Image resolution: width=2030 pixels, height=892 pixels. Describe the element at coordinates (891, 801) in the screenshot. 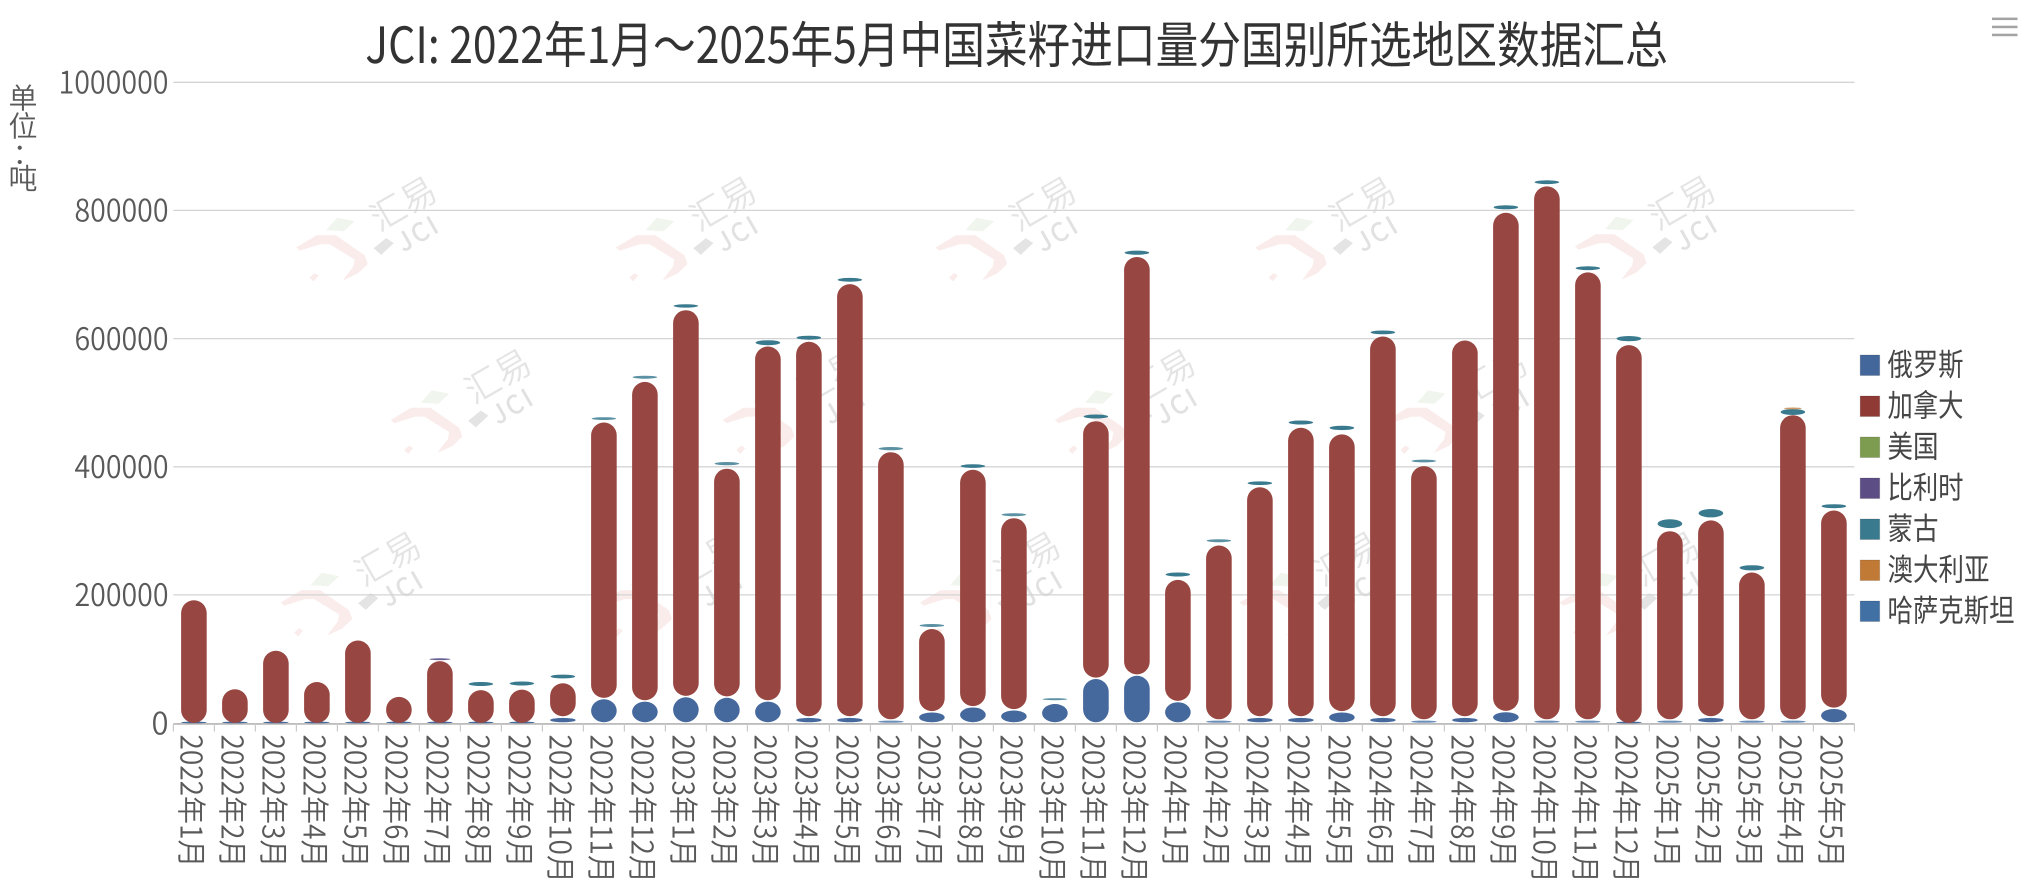

I see `svg-text: 2023年6月` at that location.